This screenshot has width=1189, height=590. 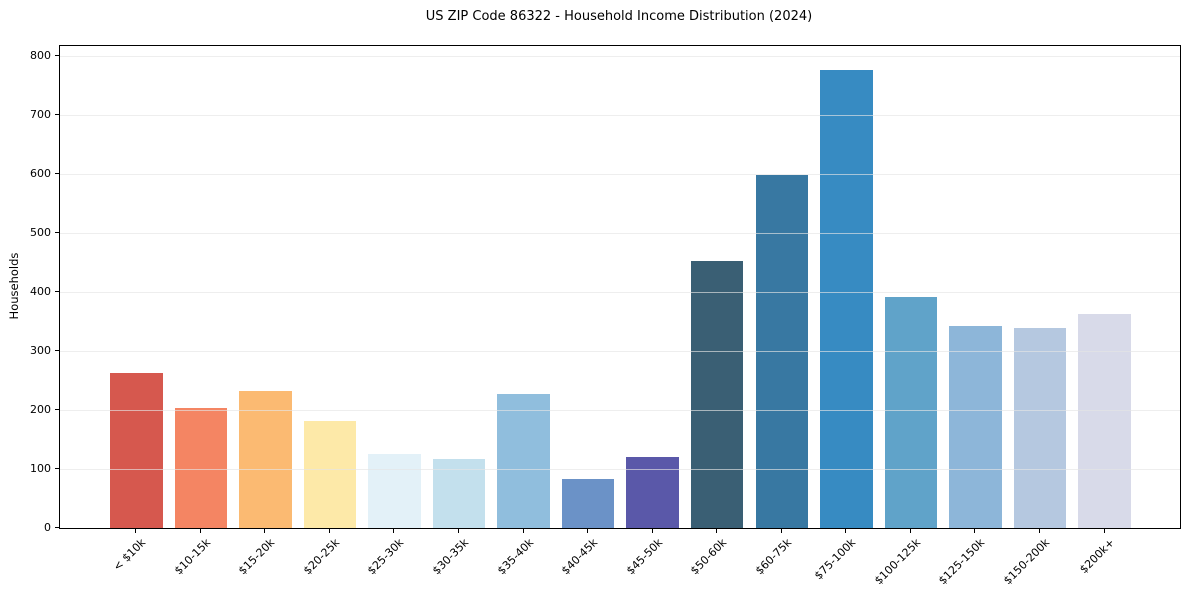 I want to click on y-tick-label: 400, so click(x=40, y=291).